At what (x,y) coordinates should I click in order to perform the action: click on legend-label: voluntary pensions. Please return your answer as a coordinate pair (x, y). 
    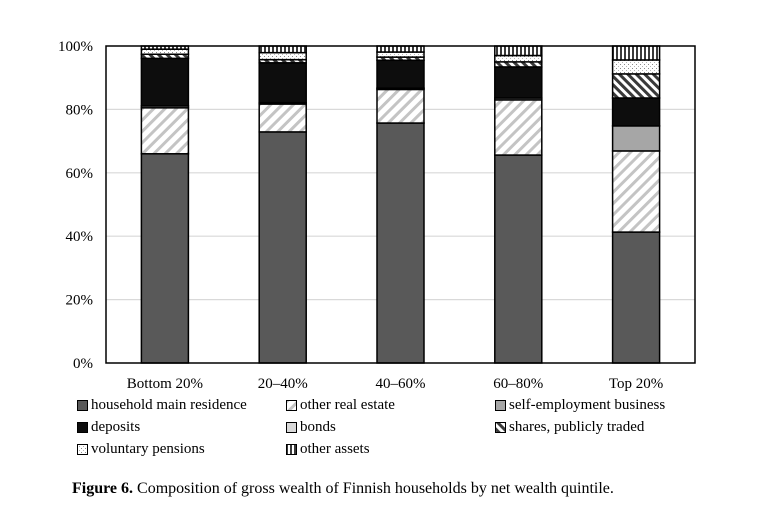
    Looking at the image, I should click on (148, 449).